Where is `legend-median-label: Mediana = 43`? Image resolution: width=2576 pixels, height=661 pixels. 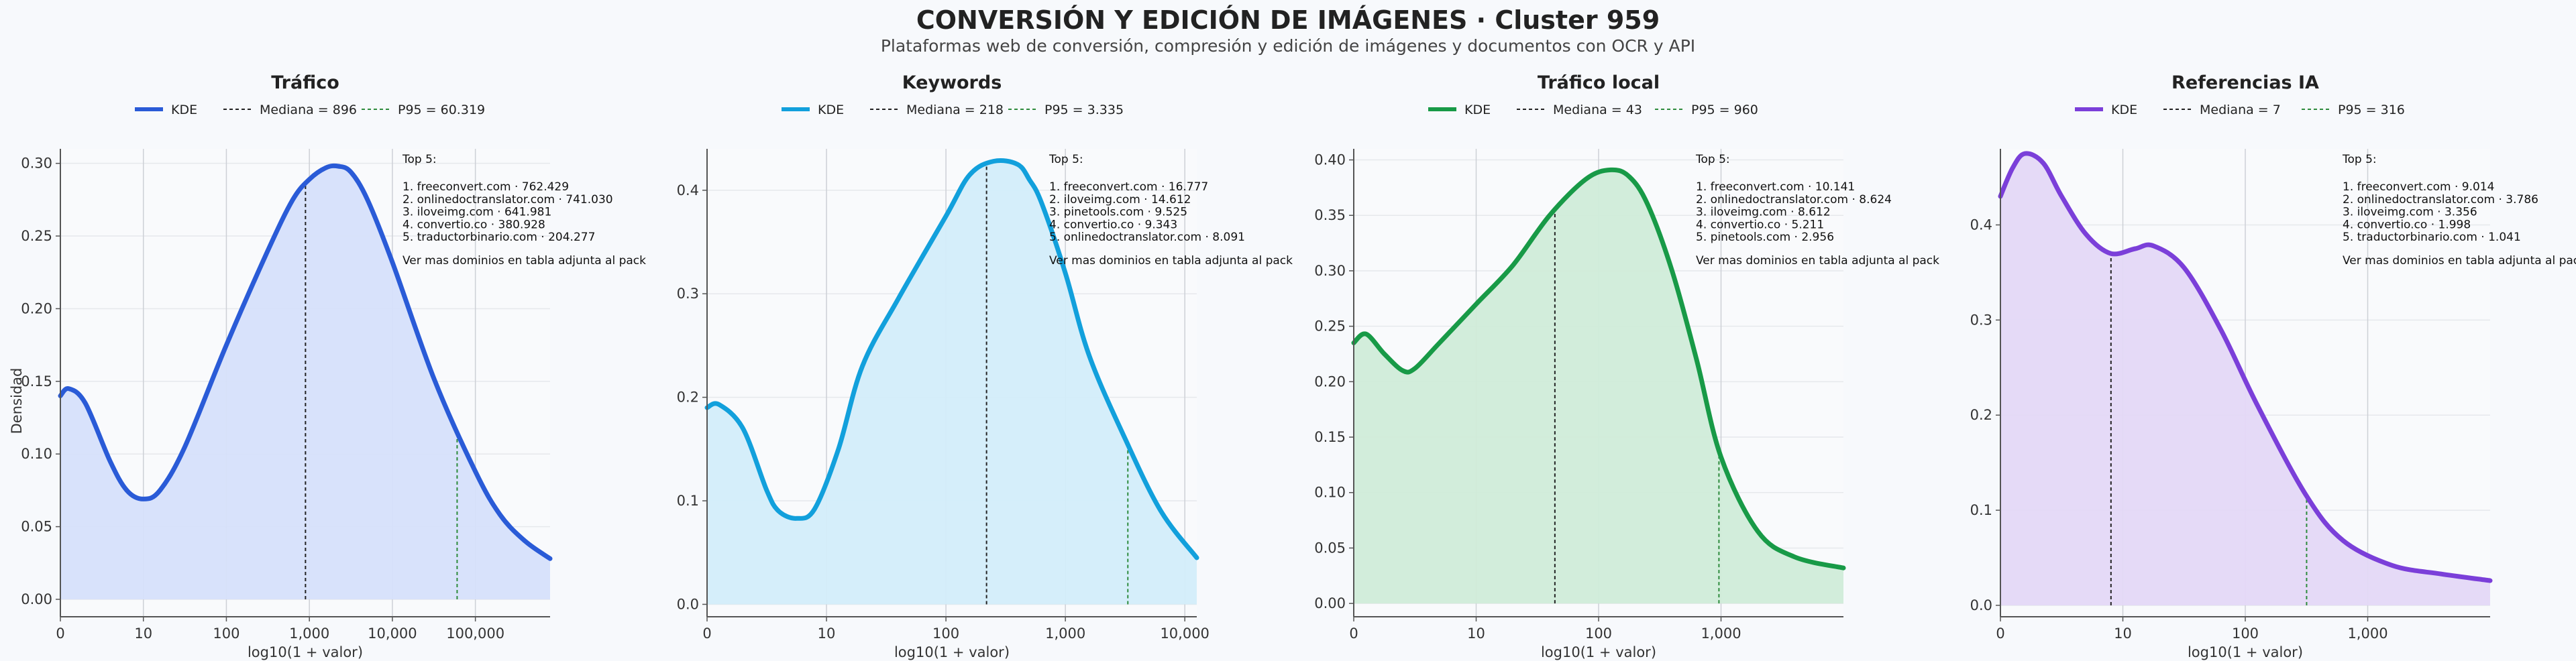 legend-median-label: Mediana = 43 is located at coordinates (1597, 110).